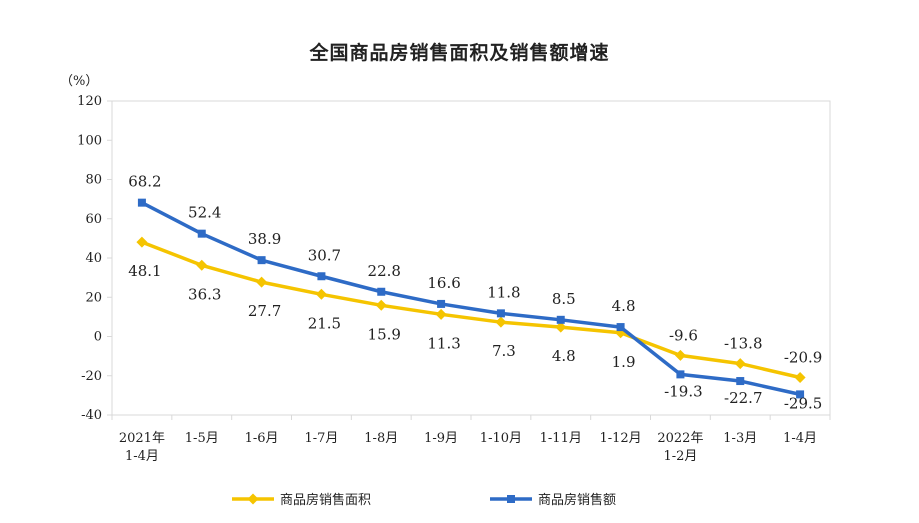 Image resolution: width=919 pixels, height=523 pixels. I want to click on x-tick-label-line: 2022年, so click(680, 438).